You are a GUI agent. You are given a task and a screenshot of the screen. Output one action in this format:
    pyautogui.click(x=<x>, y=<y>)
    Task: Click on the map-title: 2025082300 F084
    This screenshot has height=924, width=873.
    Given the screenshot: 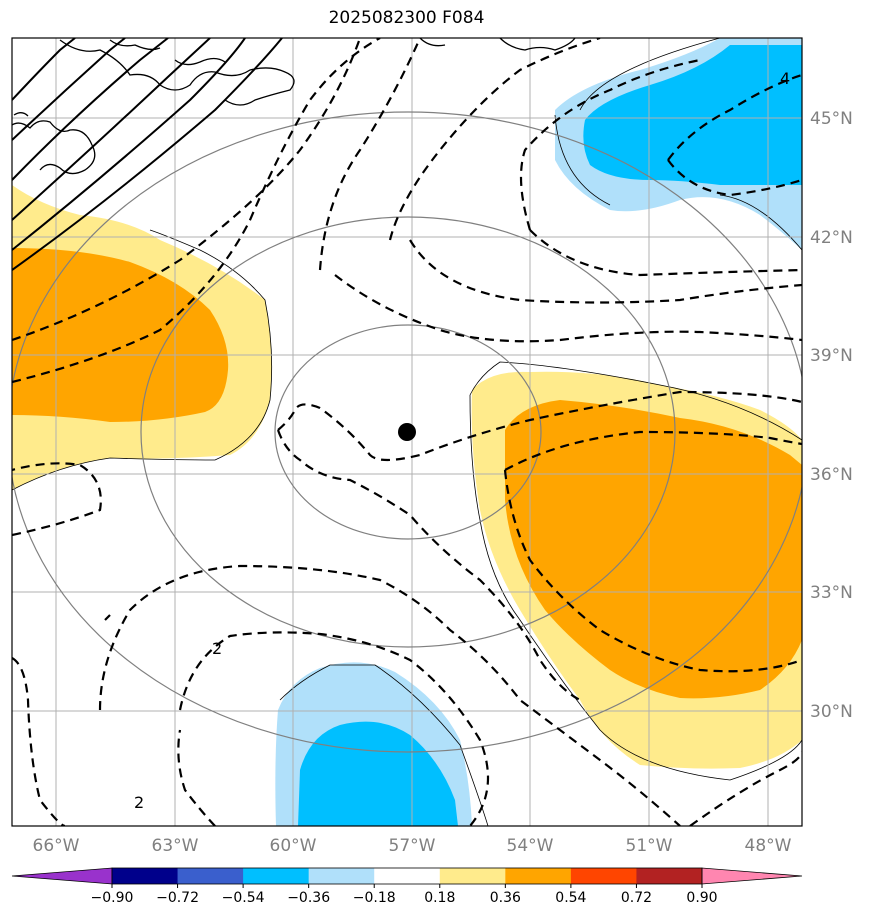 What is the action you would take?
    pyautogui.click(x=406, y=18)
    